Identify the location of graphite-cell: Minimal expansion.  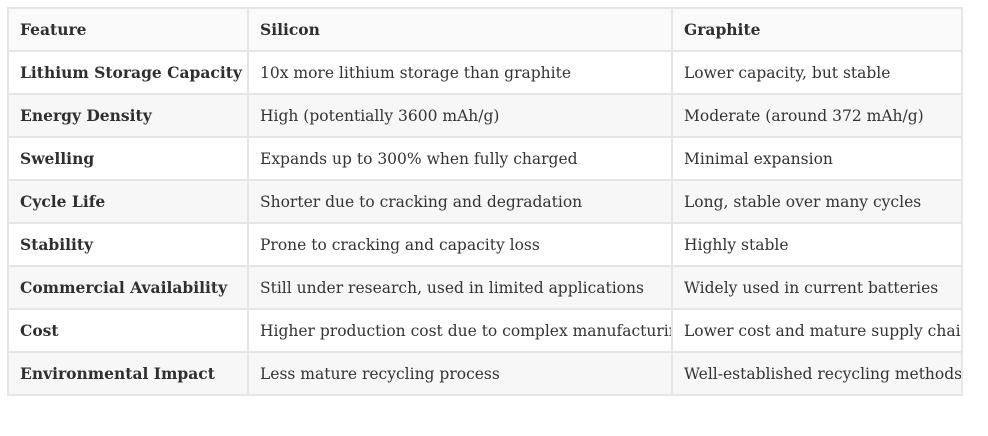
(817, 158).